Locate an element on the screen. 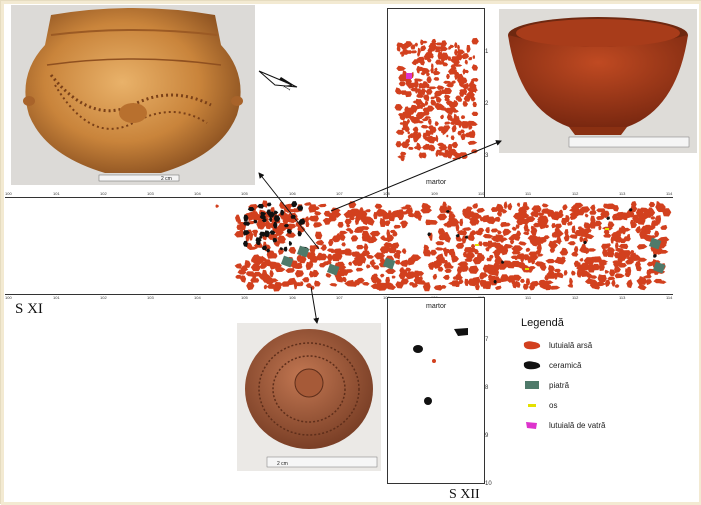 Image resolution: width=701 pixels, height=505 pixels. pottery-photo-decorated-disc: 2 cm is located at coordinates (309, 397).